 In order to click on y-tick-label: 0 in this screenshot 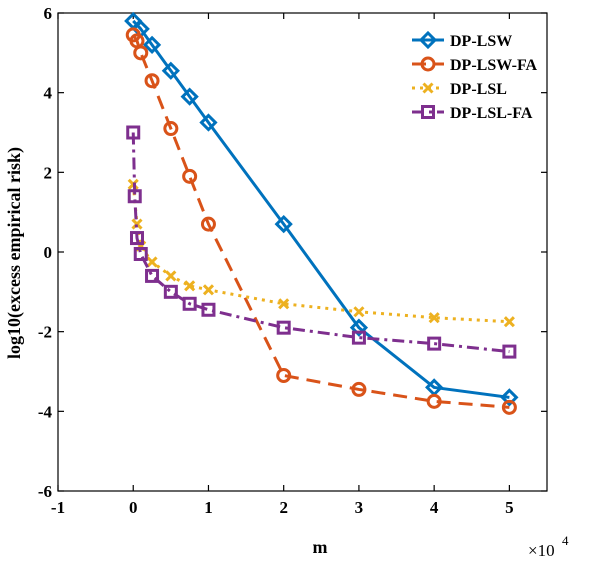, I will do `click(48, 252)`.